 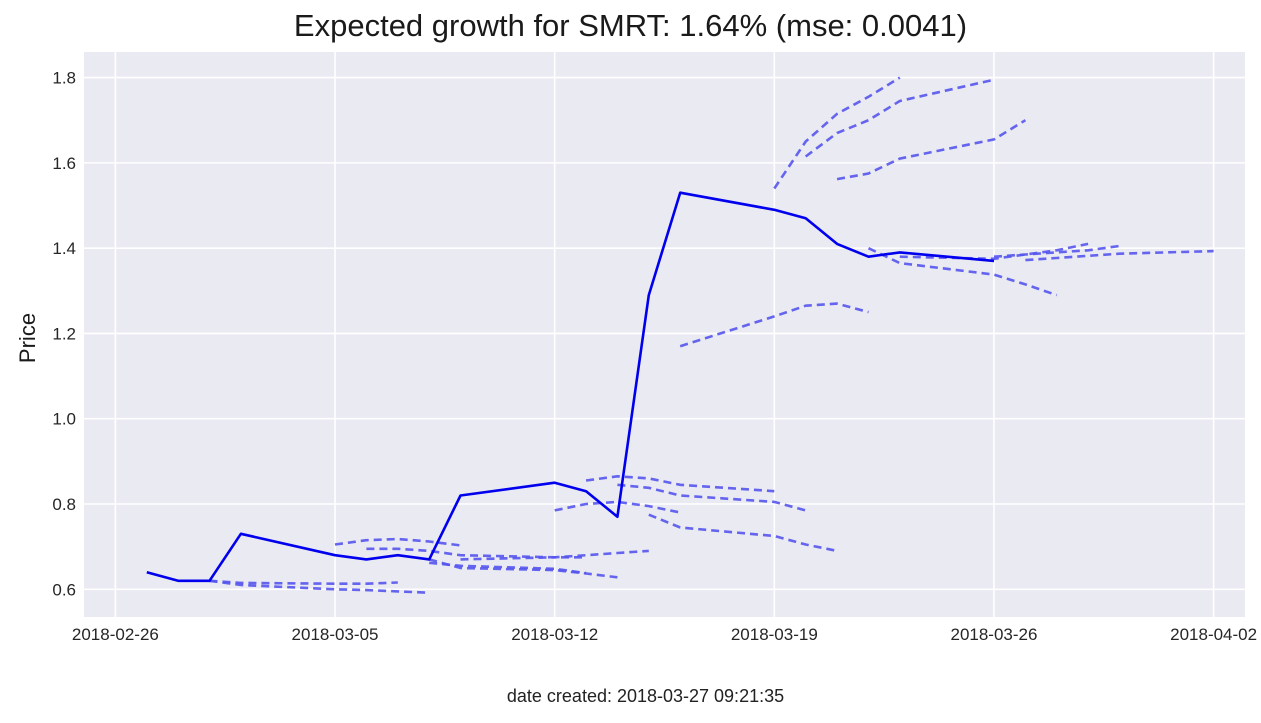 What do you see at coordinates (64, 248) in the screenshot?
I see `y-tick-label: 1.4` at bounding box center [64, 248].